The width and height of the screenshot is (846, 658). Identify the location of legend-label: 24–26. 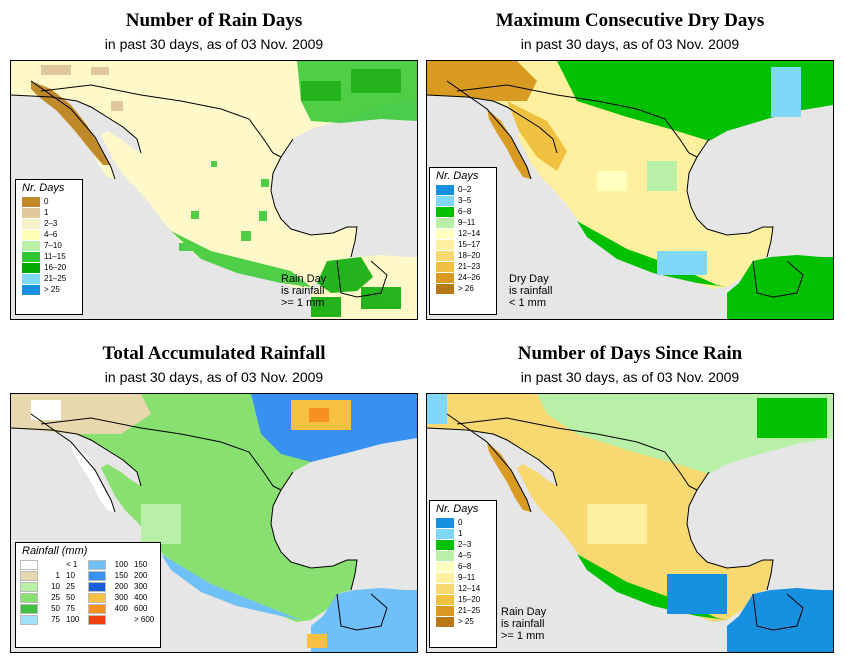
(469, 277).